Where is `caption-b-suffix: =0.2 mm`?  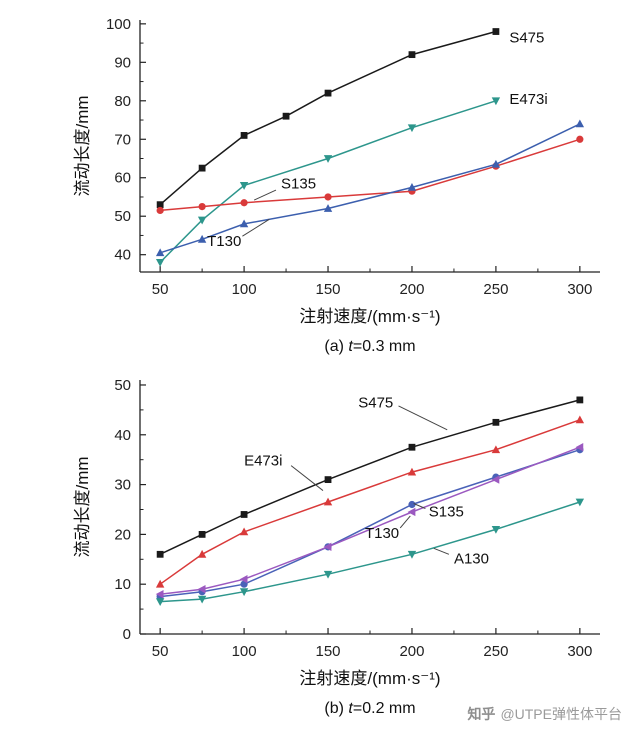
caption-b-suffix: =0.2 mm is located at coordinates (384, 708).